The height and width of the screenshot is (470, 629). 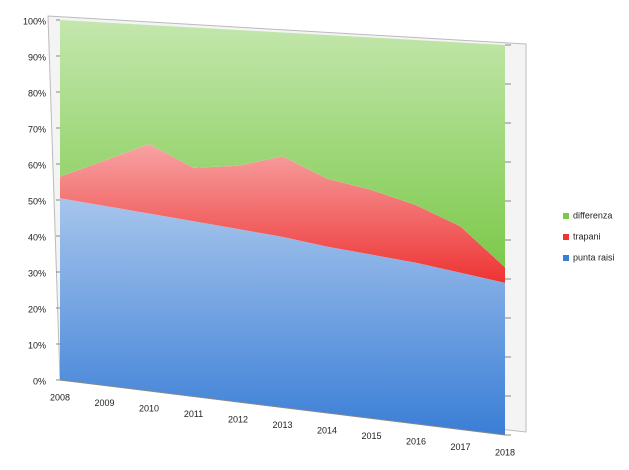 I want to click on axis-line, so click(x=282, y=407).